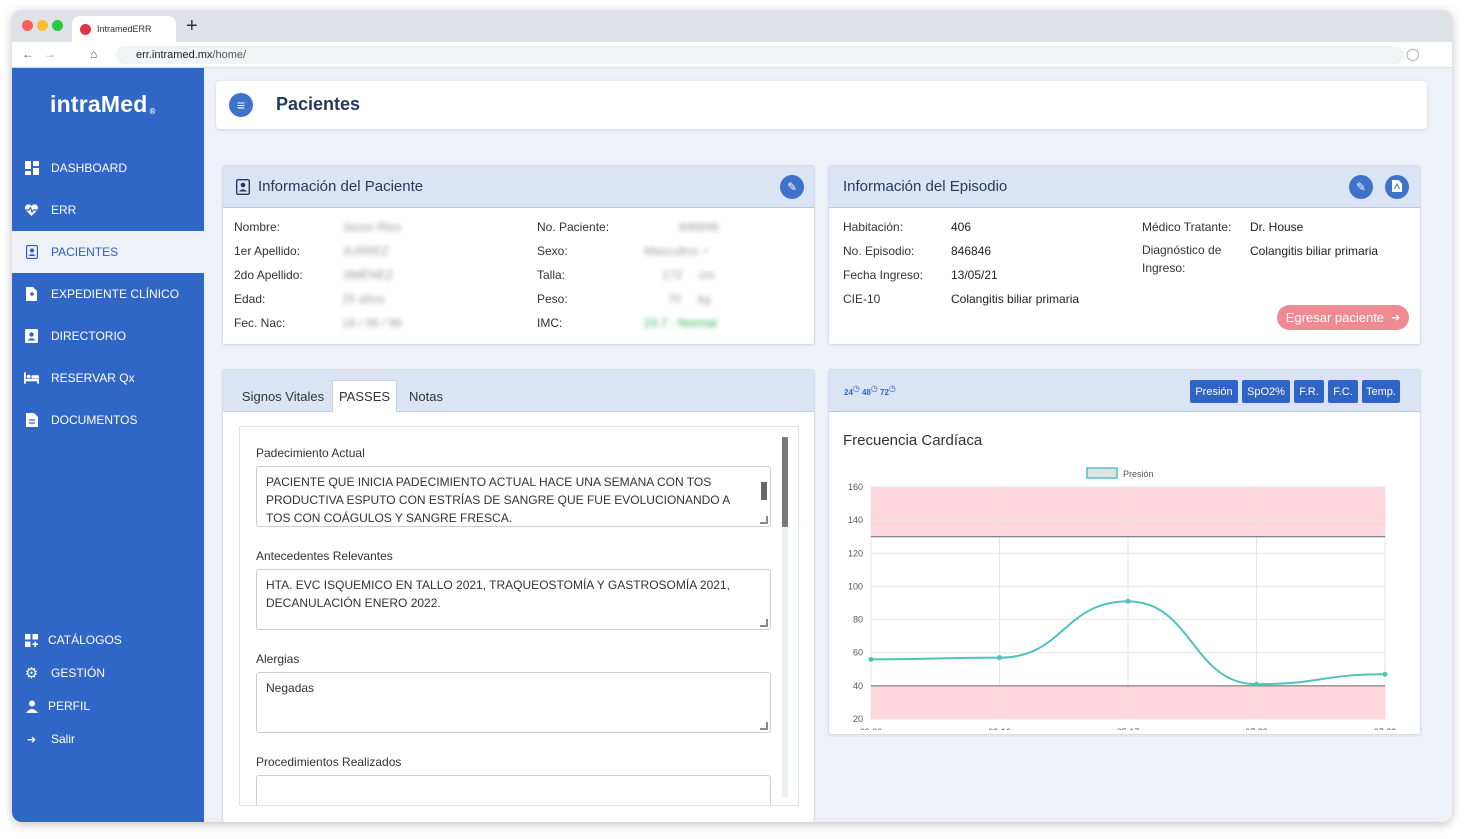  I want to click on textarea-scrollbar, so click(764, 491).